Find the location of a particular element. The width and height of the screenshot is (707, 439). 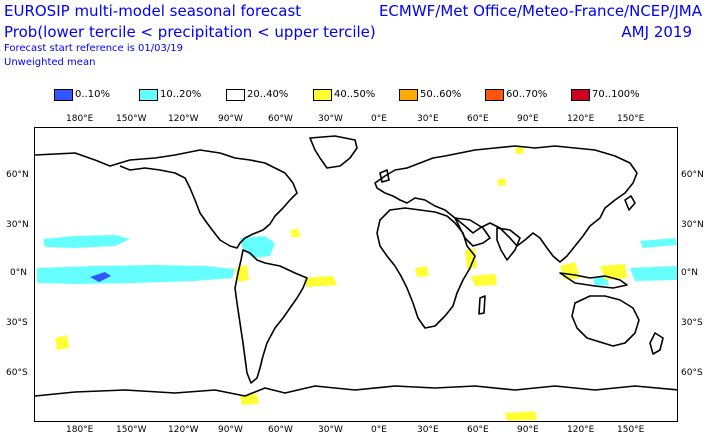

coast-new-zealand is located at coordinates (656, 343).